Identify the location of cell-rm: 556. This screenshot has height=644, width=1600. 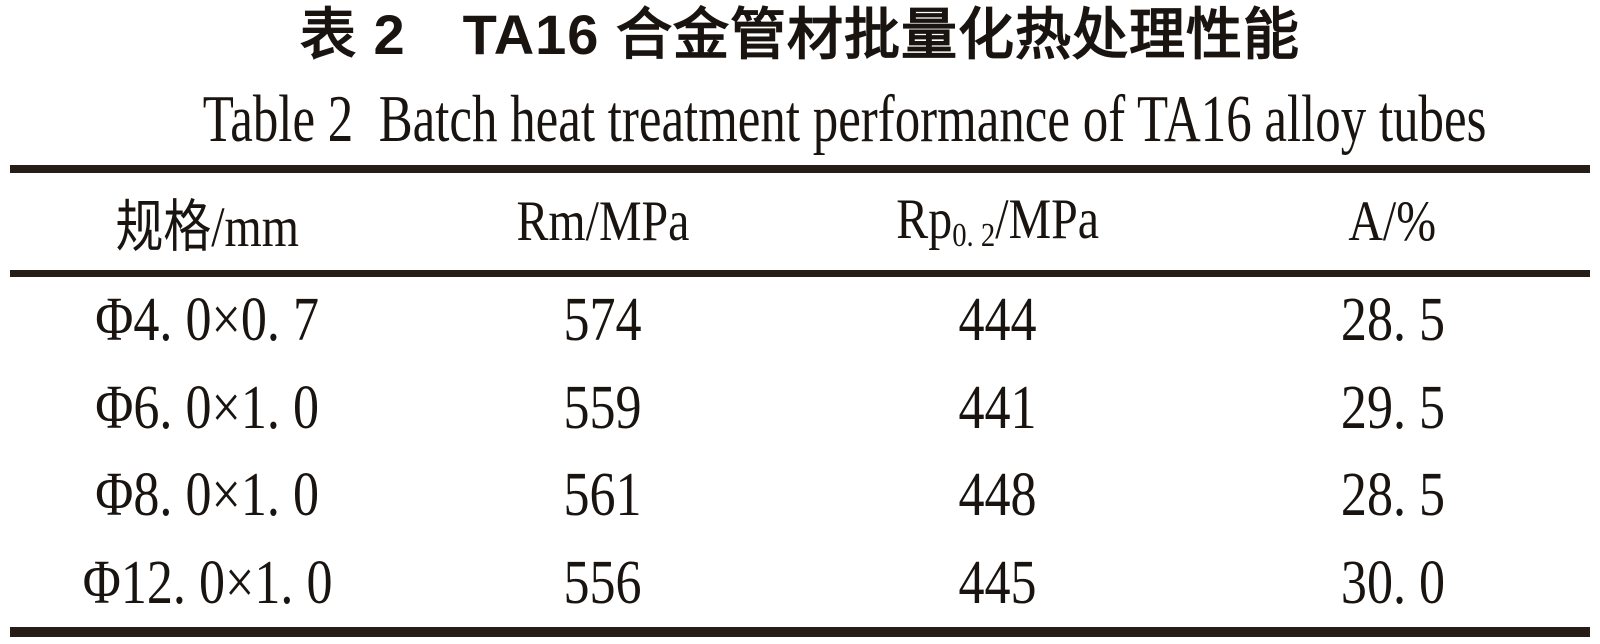
(602, 583).